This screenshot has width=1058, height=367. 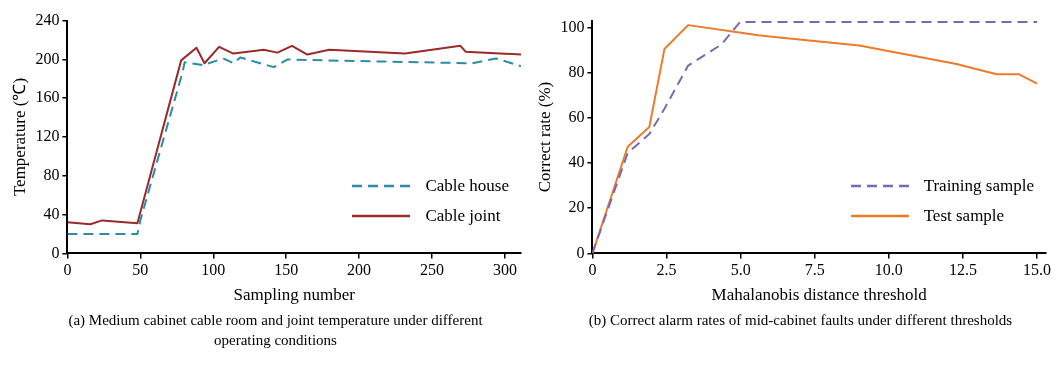 I want to click on text: (a) Medium cabinet cable room and joint temperature under different operating conditions, so click(x=275, y=330).